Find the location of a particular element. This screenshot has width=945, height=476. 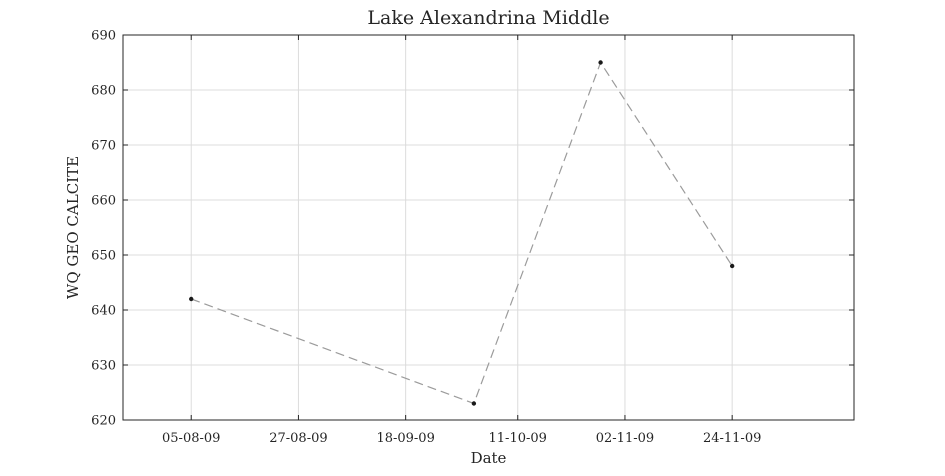

chart-title: Lake Alexandrina Middle is located at coordinates (488, 18).